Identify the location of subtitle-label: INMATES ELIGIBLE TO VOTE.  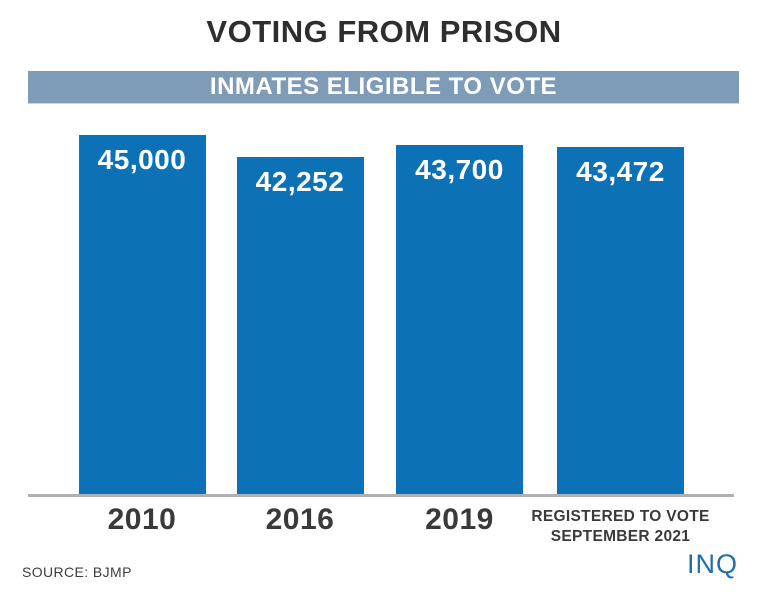
(383, 86).